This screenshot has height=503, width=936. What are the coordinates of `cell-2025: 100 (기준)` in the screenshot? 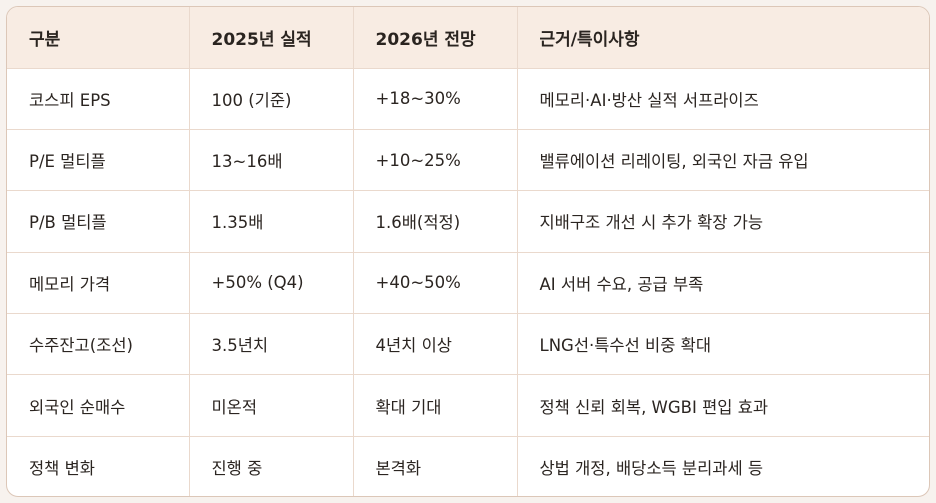 It's located at (271, 99).